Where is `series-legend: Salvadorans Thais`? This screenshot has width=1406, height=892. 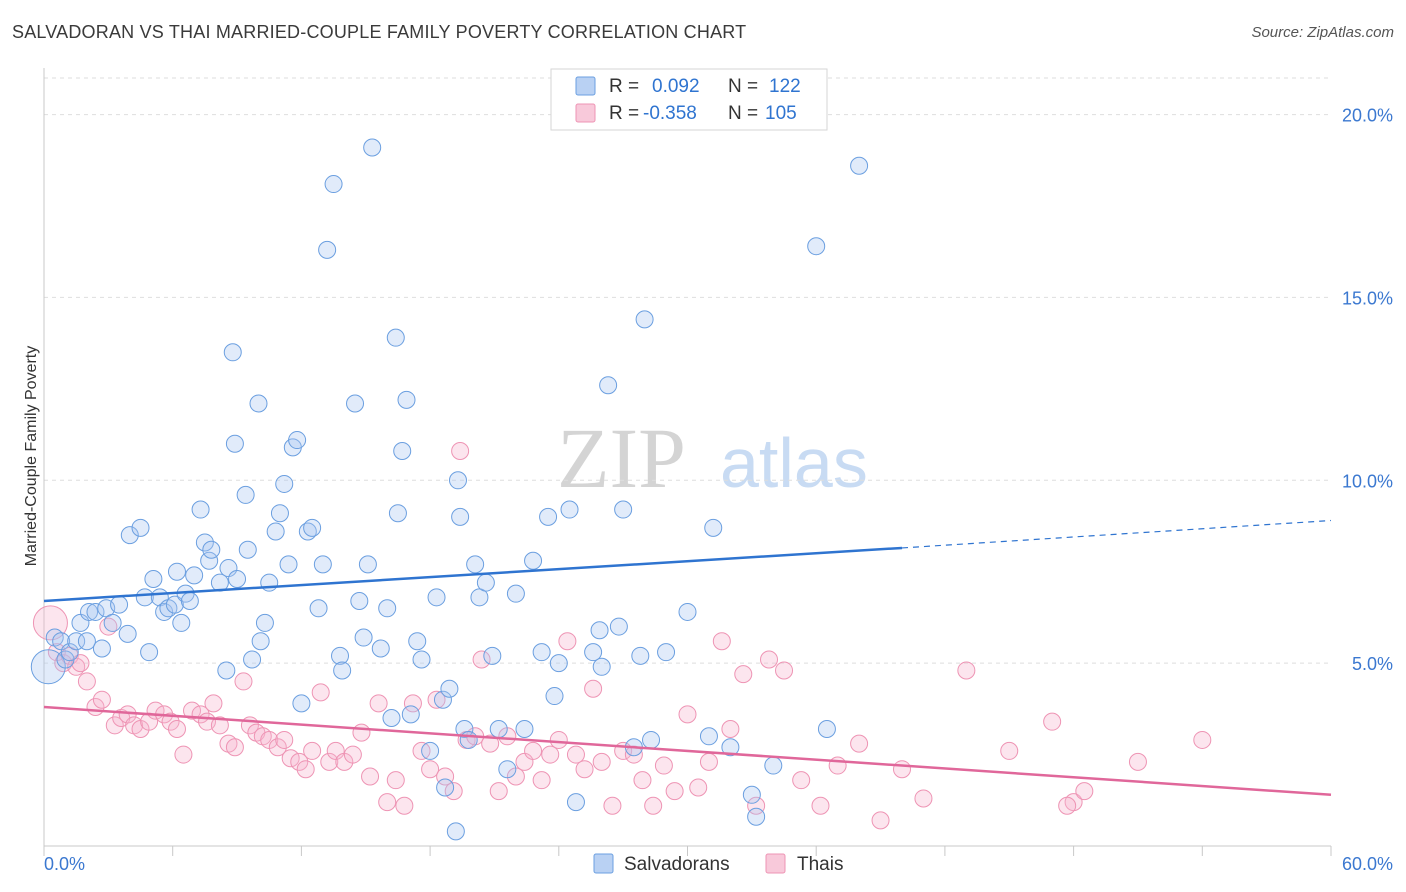
series-legend: Salvadorans Thais is located at coordinates (718, 864).